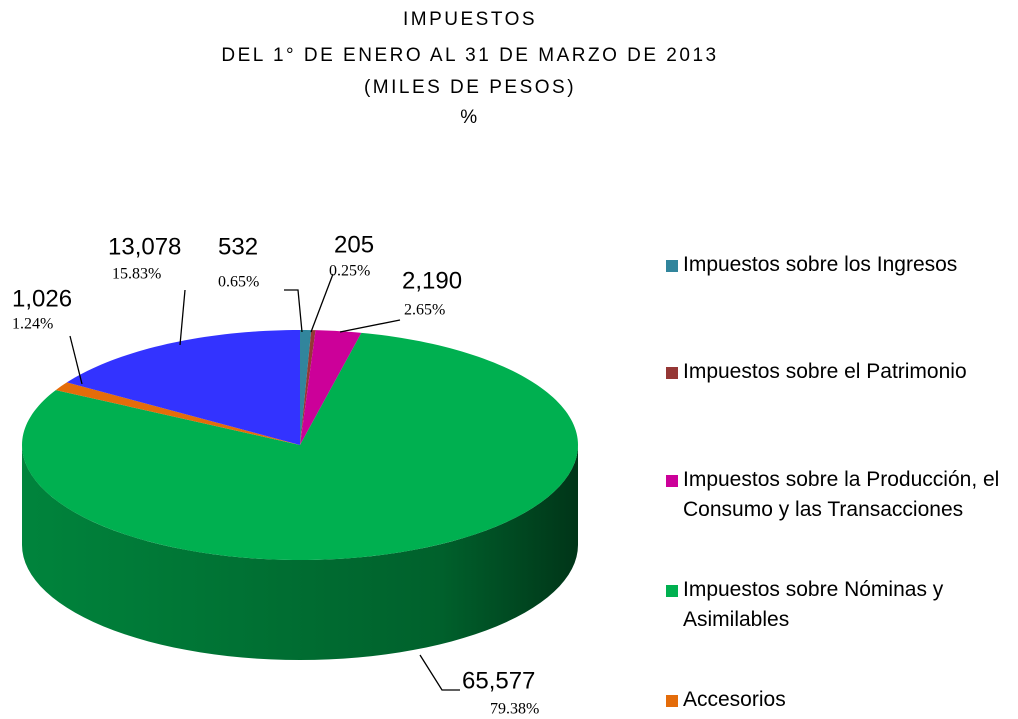  I want to click on chart-title: IMPUESTOS, so click(470, 19).